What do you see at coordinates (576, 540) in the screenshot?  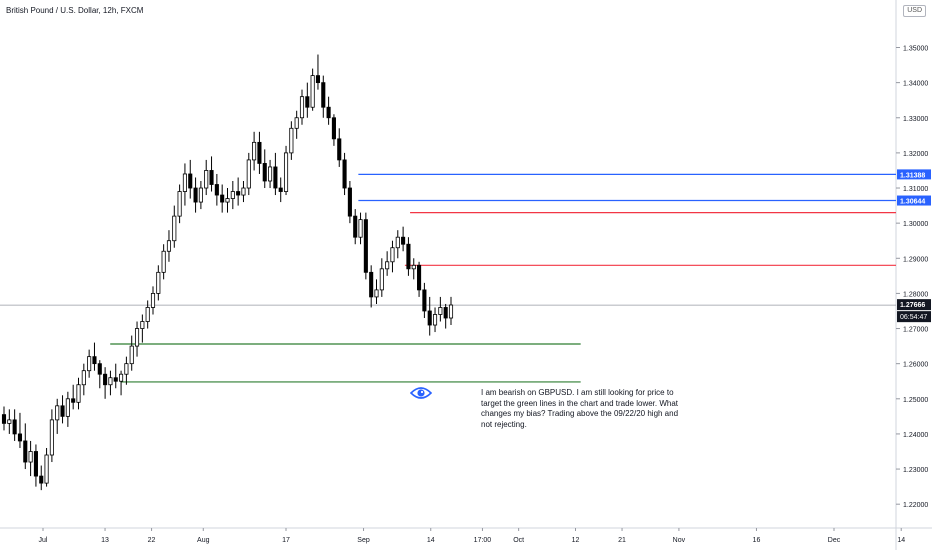 I see `x-tick-label: 12` at bounding box center [576, 540].